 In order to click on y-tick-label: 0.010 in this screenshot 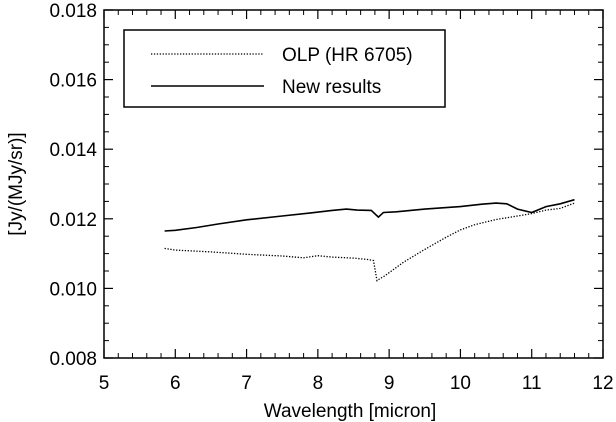, I will do `click(73, 289)`.